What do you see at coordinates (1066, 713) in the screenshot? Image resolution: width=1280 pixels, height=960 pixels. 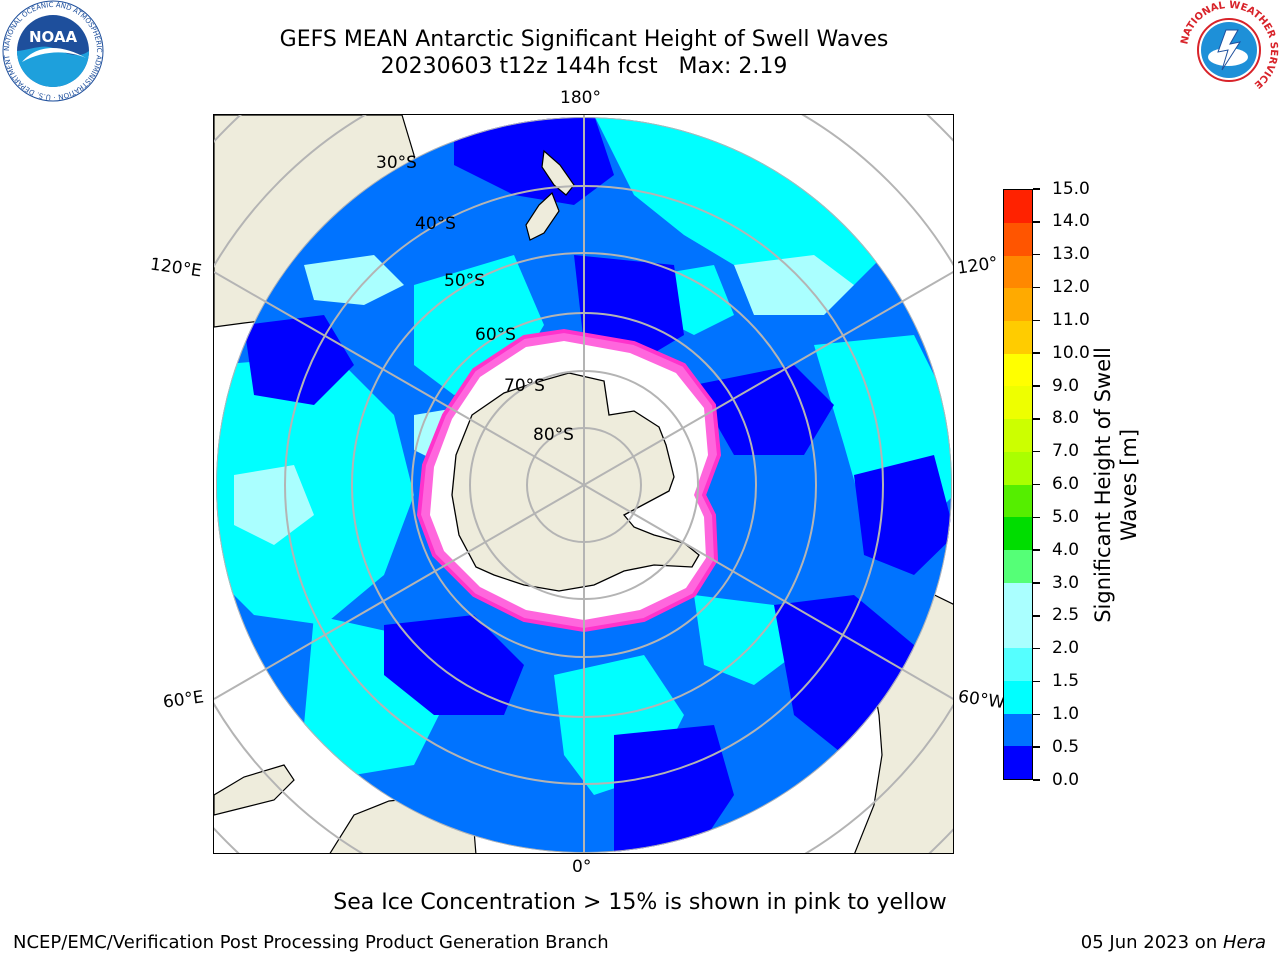 I see `colorbar-tick-label: 1.0` at bounding box center [1066, 713].